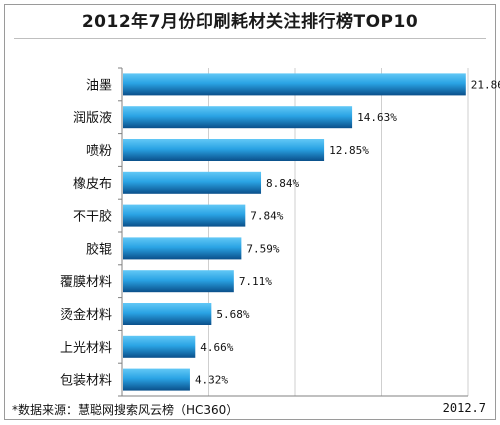 The height and width of the screenshot is (425, 500). I want to click on category-label: 润版液, so click(92, 118).